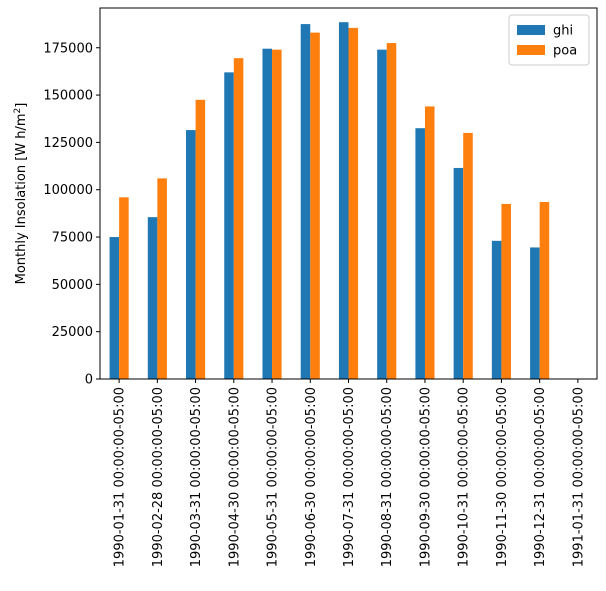 The width and height of the screenshot is (606, 591). What do you see at coordinates (68, 48) in the screenshot?
I see `y-tick-label: 175000` at bounding box center [68, 48].